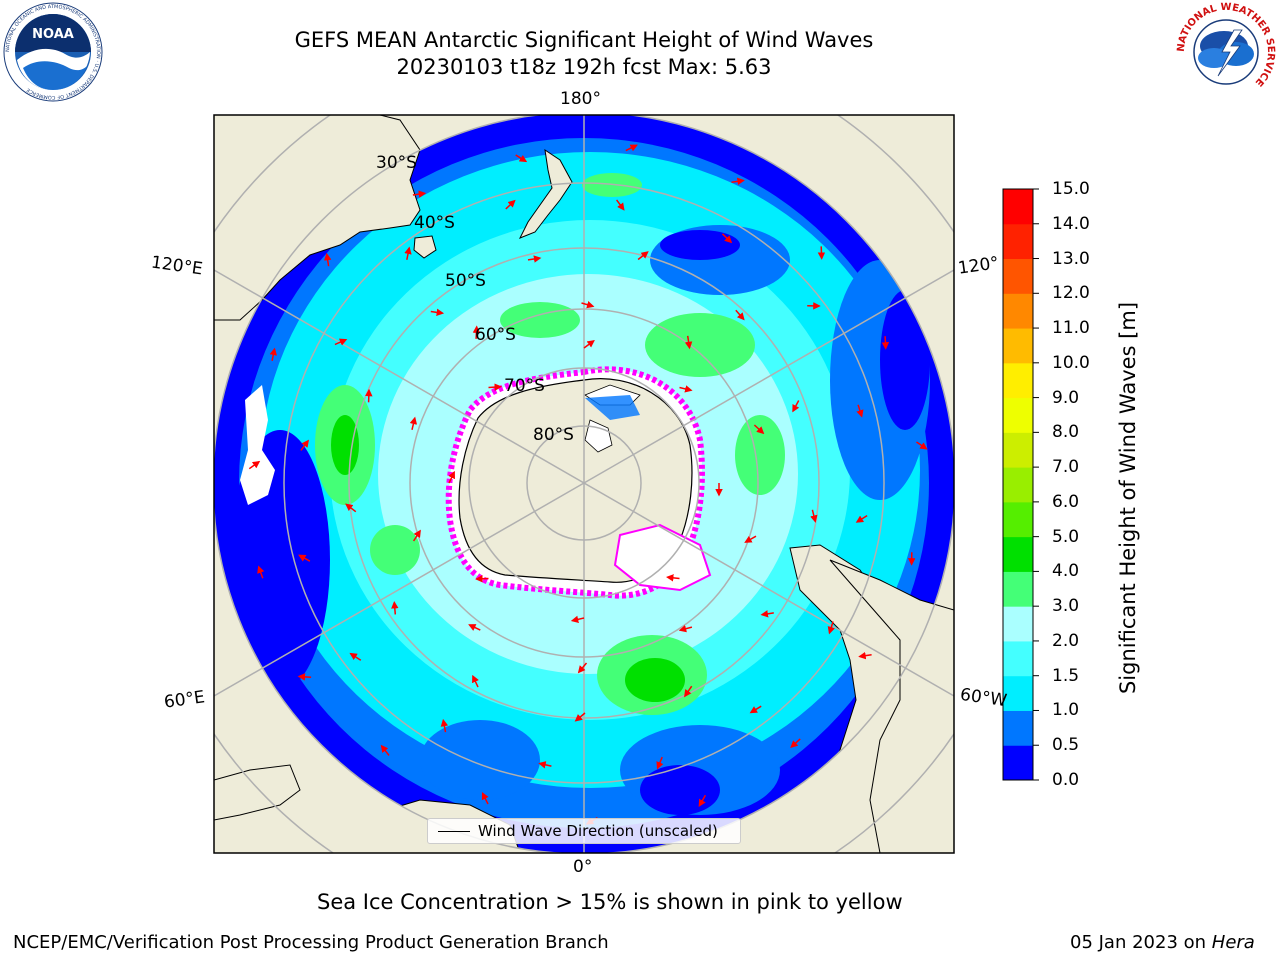  Describe the element at coordinates (598, 831) in the screenshot. I see `legend-label: Wind Wave Direction (unscaled)` at that location.